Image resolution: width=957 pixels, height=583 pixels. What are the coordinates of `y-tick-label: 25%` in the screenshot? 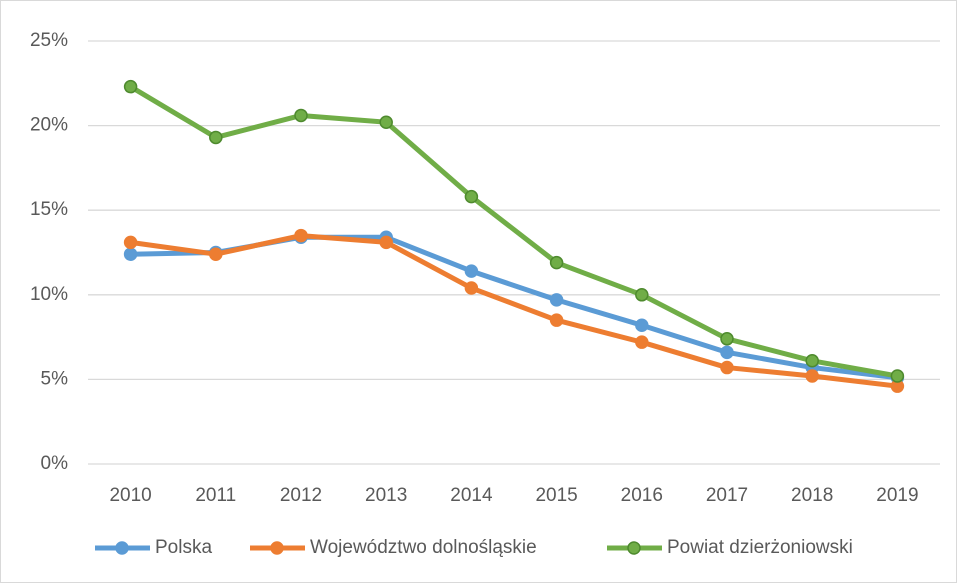 It's located at (49, 40).